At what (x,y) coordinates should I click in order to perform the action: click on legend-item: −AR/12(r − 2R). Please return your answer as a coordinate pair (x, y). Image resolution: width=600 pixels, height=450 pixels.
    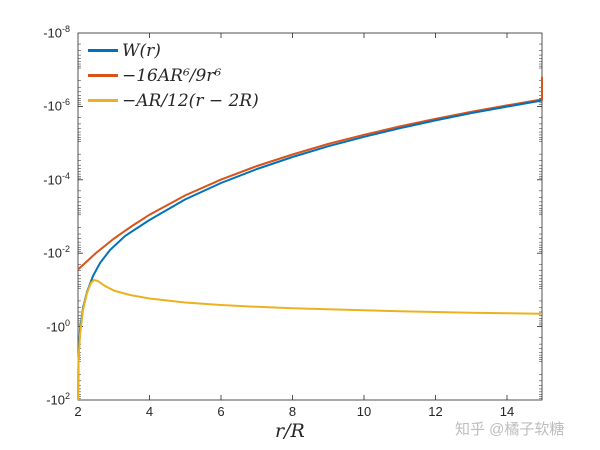
    Looking at the image, I should click on (173, 100).